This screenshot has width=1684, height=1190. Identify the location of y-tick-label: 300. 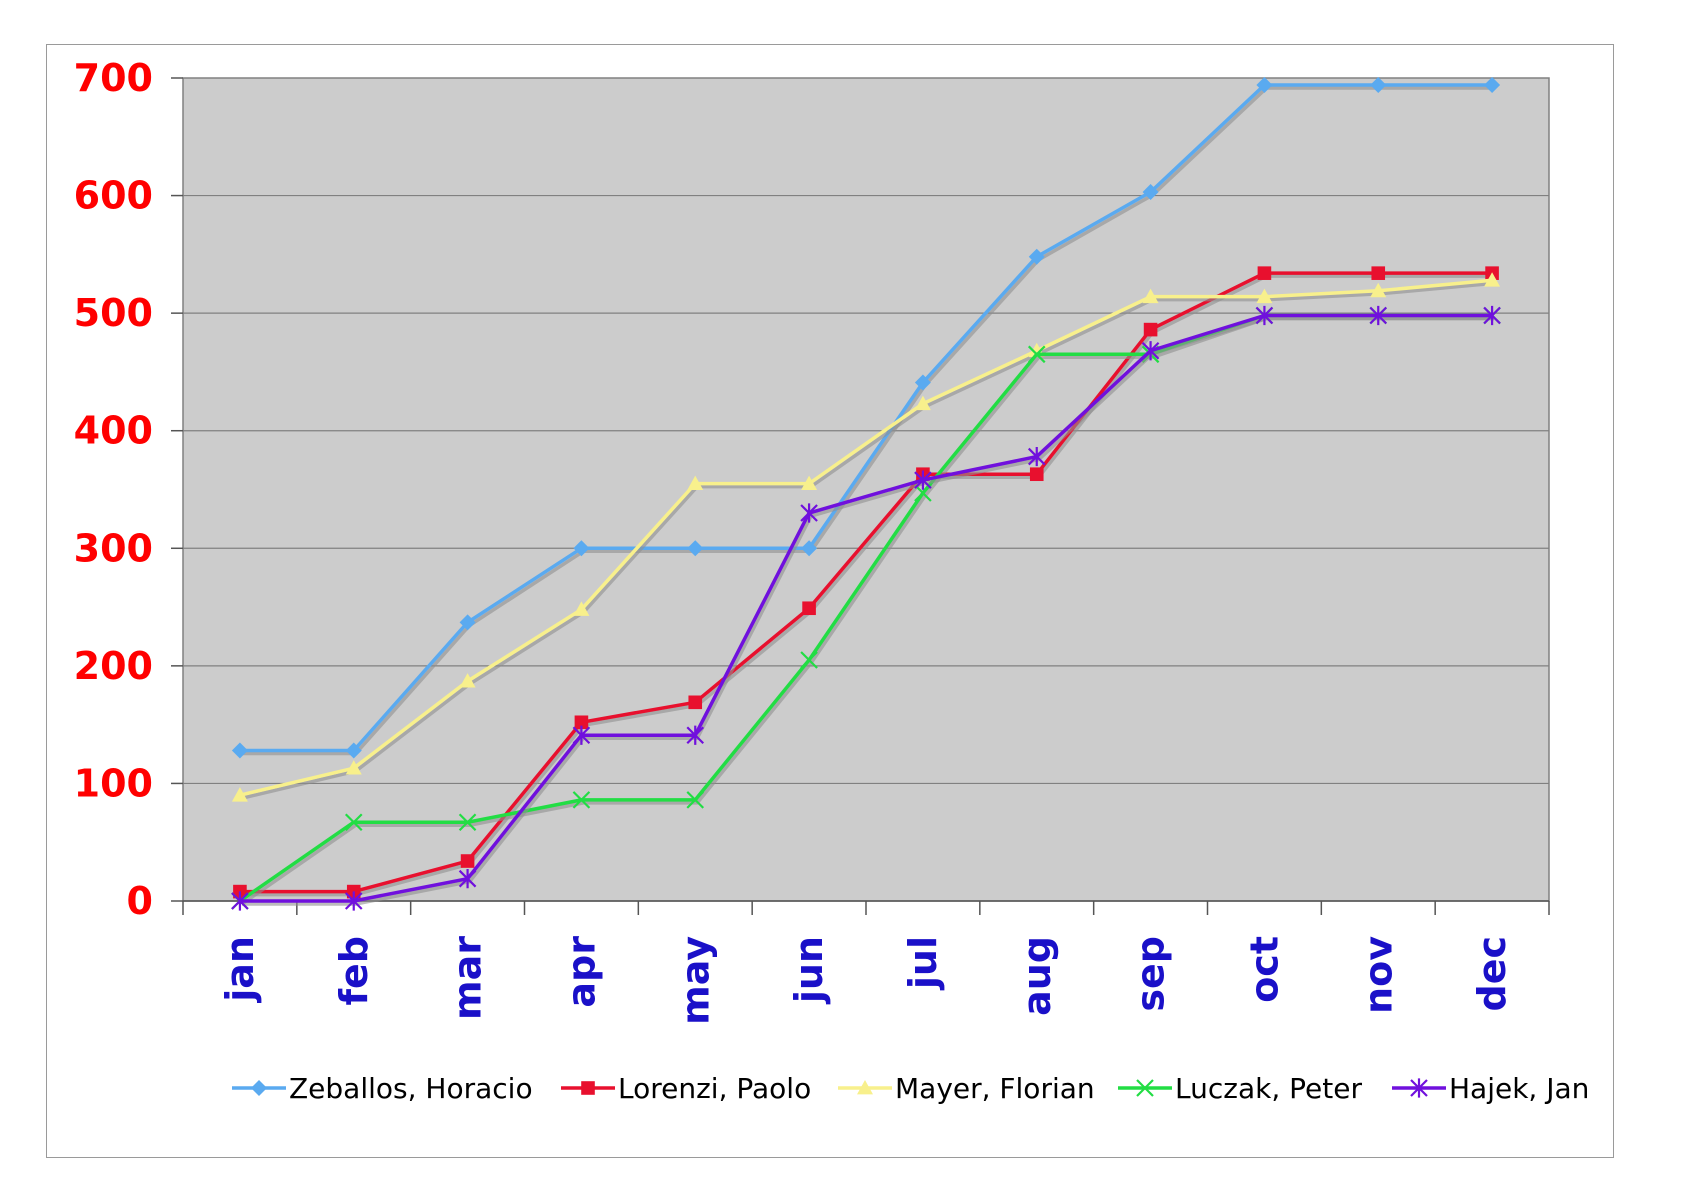
(113, 548).